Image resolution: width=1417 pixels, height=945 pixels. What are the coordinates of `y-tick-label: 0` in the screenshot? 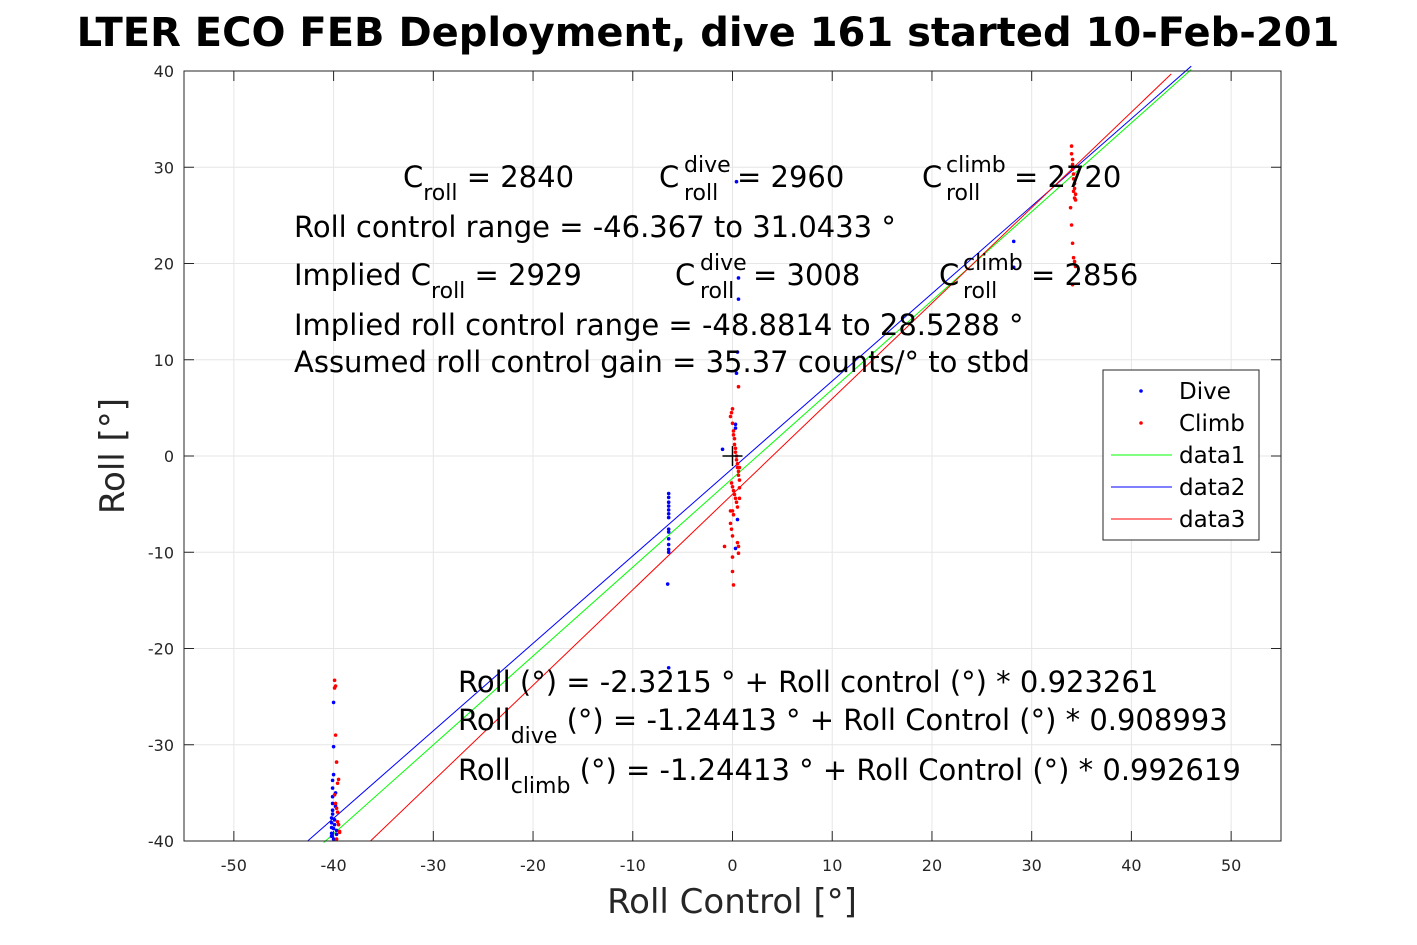 It's located at (169, 456).